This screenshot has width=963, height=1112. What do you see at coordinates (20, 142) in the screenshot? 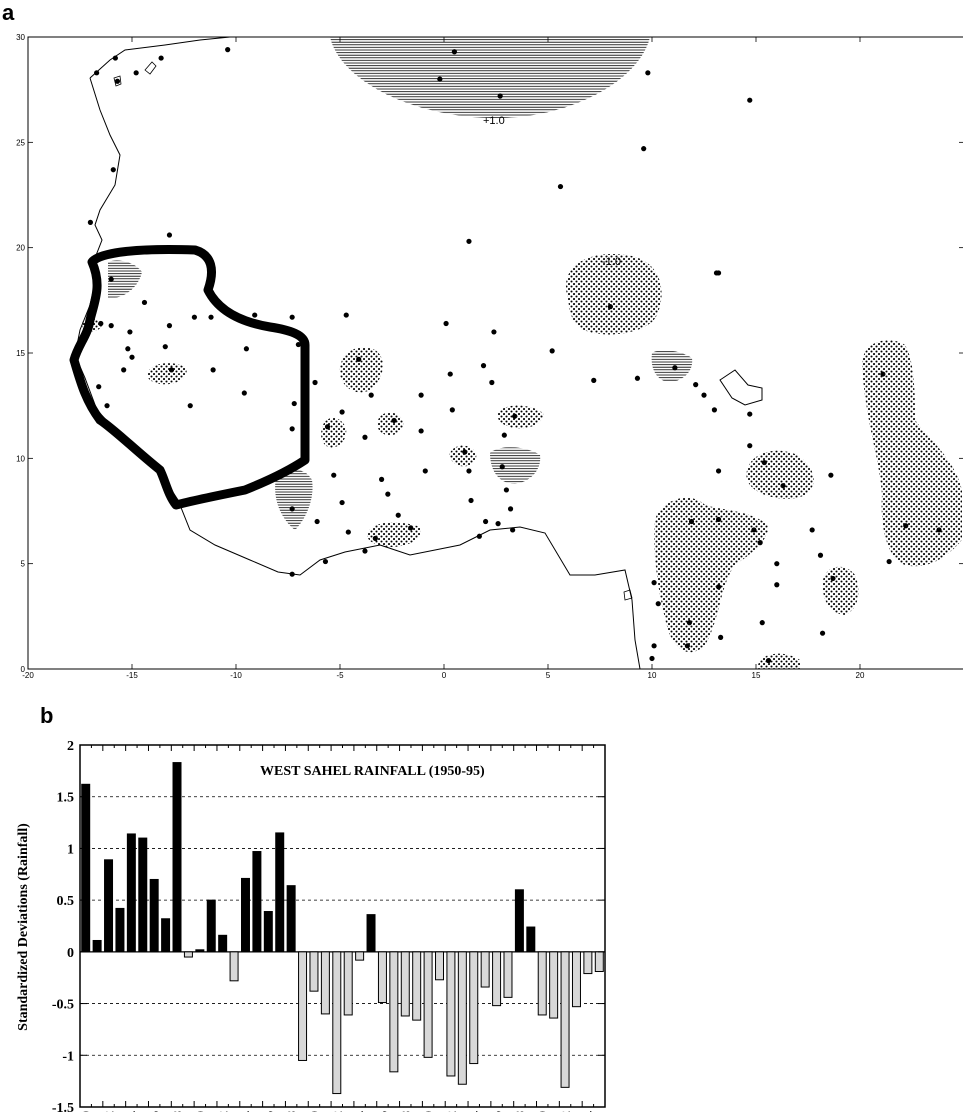
I see `map-y-tick-label: 25` at bounding box center [20, 142].